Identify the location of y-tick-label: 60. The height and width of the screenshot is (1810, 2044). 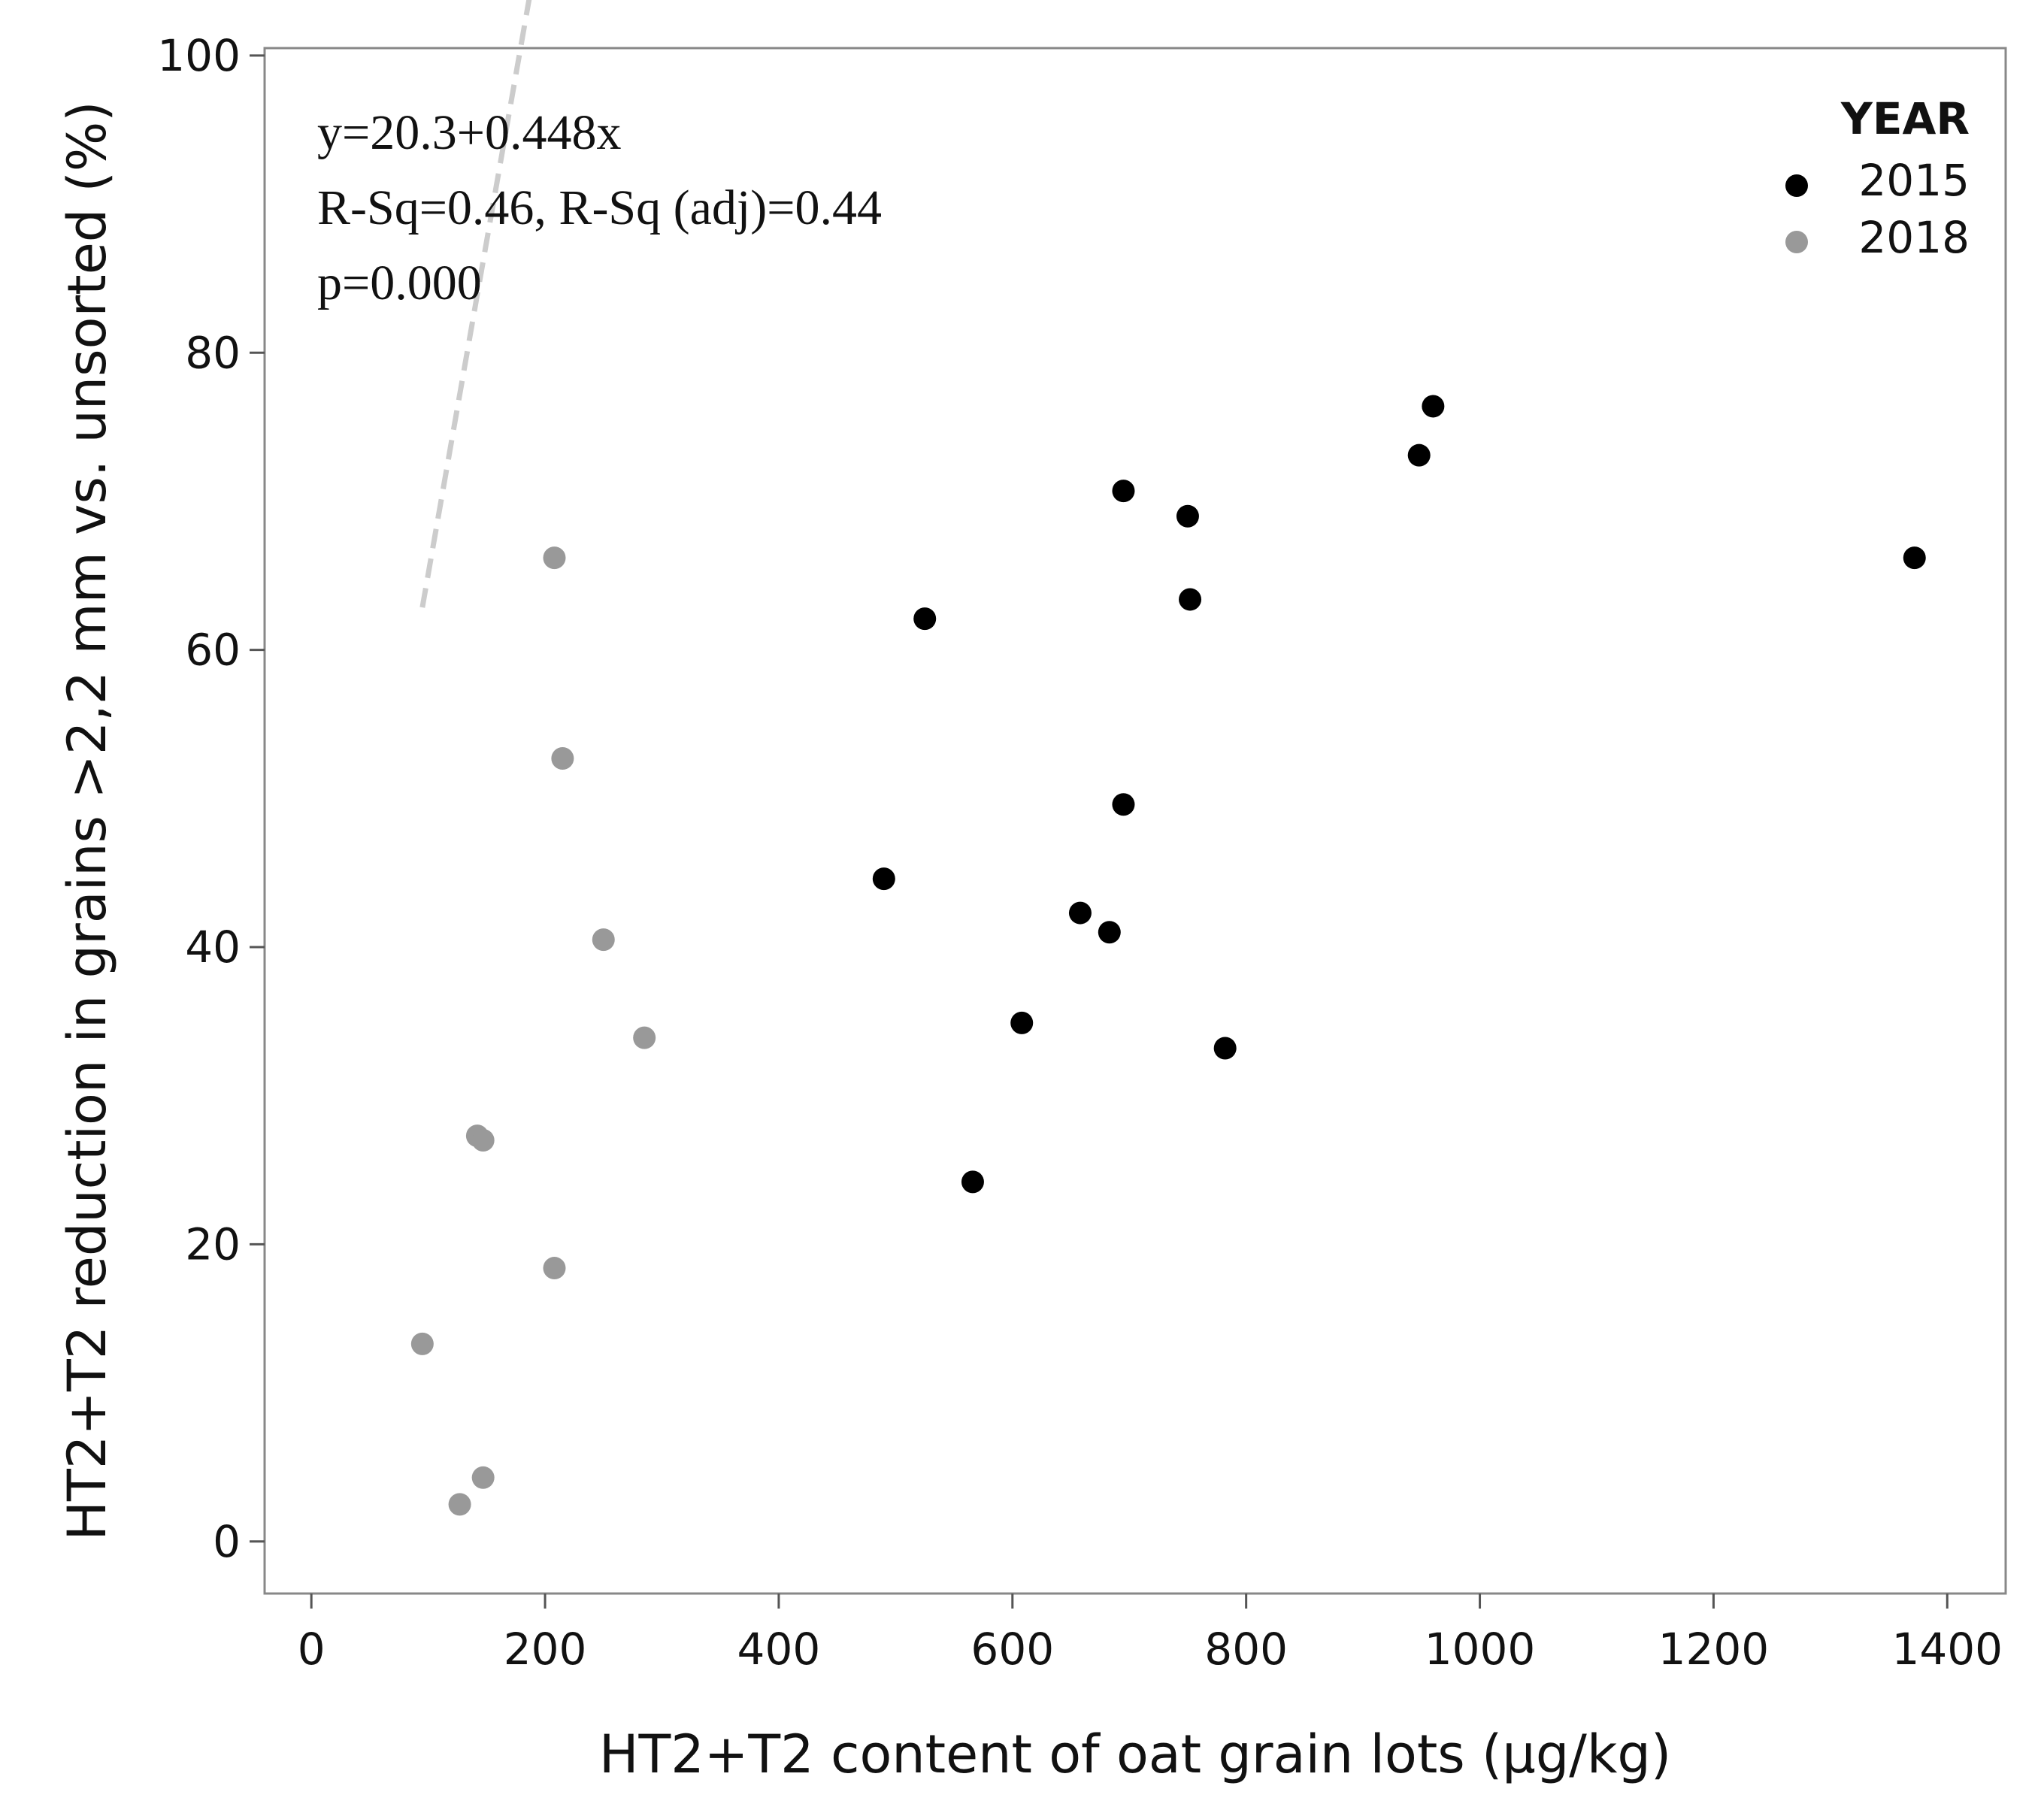
(213, 650).